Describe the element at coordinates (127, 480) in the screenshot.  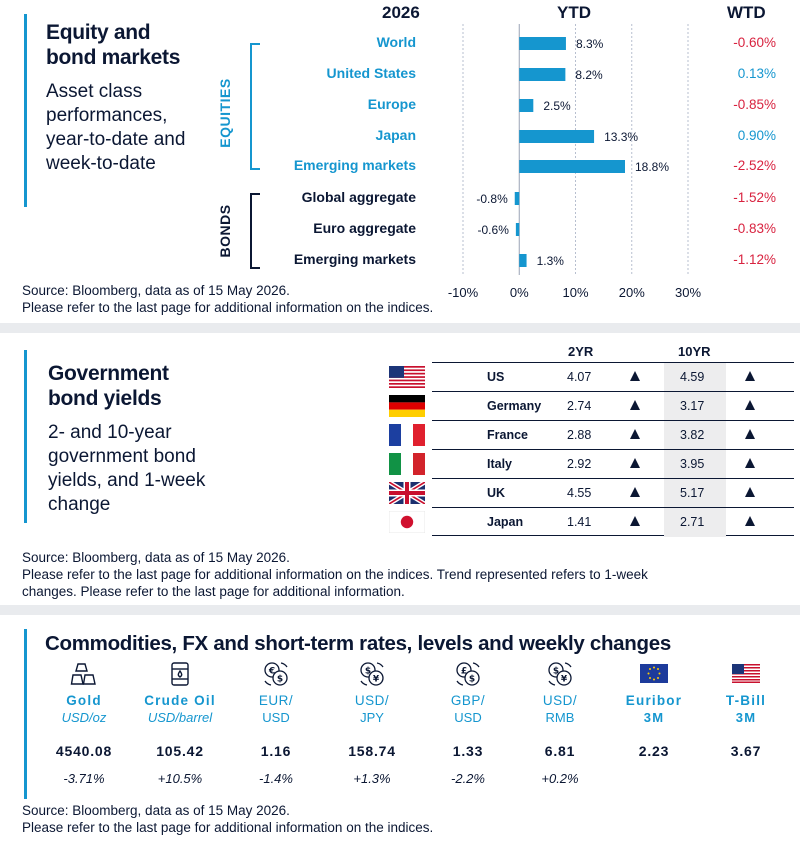
I see `subtitle-line: yields, and 1-week` at that location.